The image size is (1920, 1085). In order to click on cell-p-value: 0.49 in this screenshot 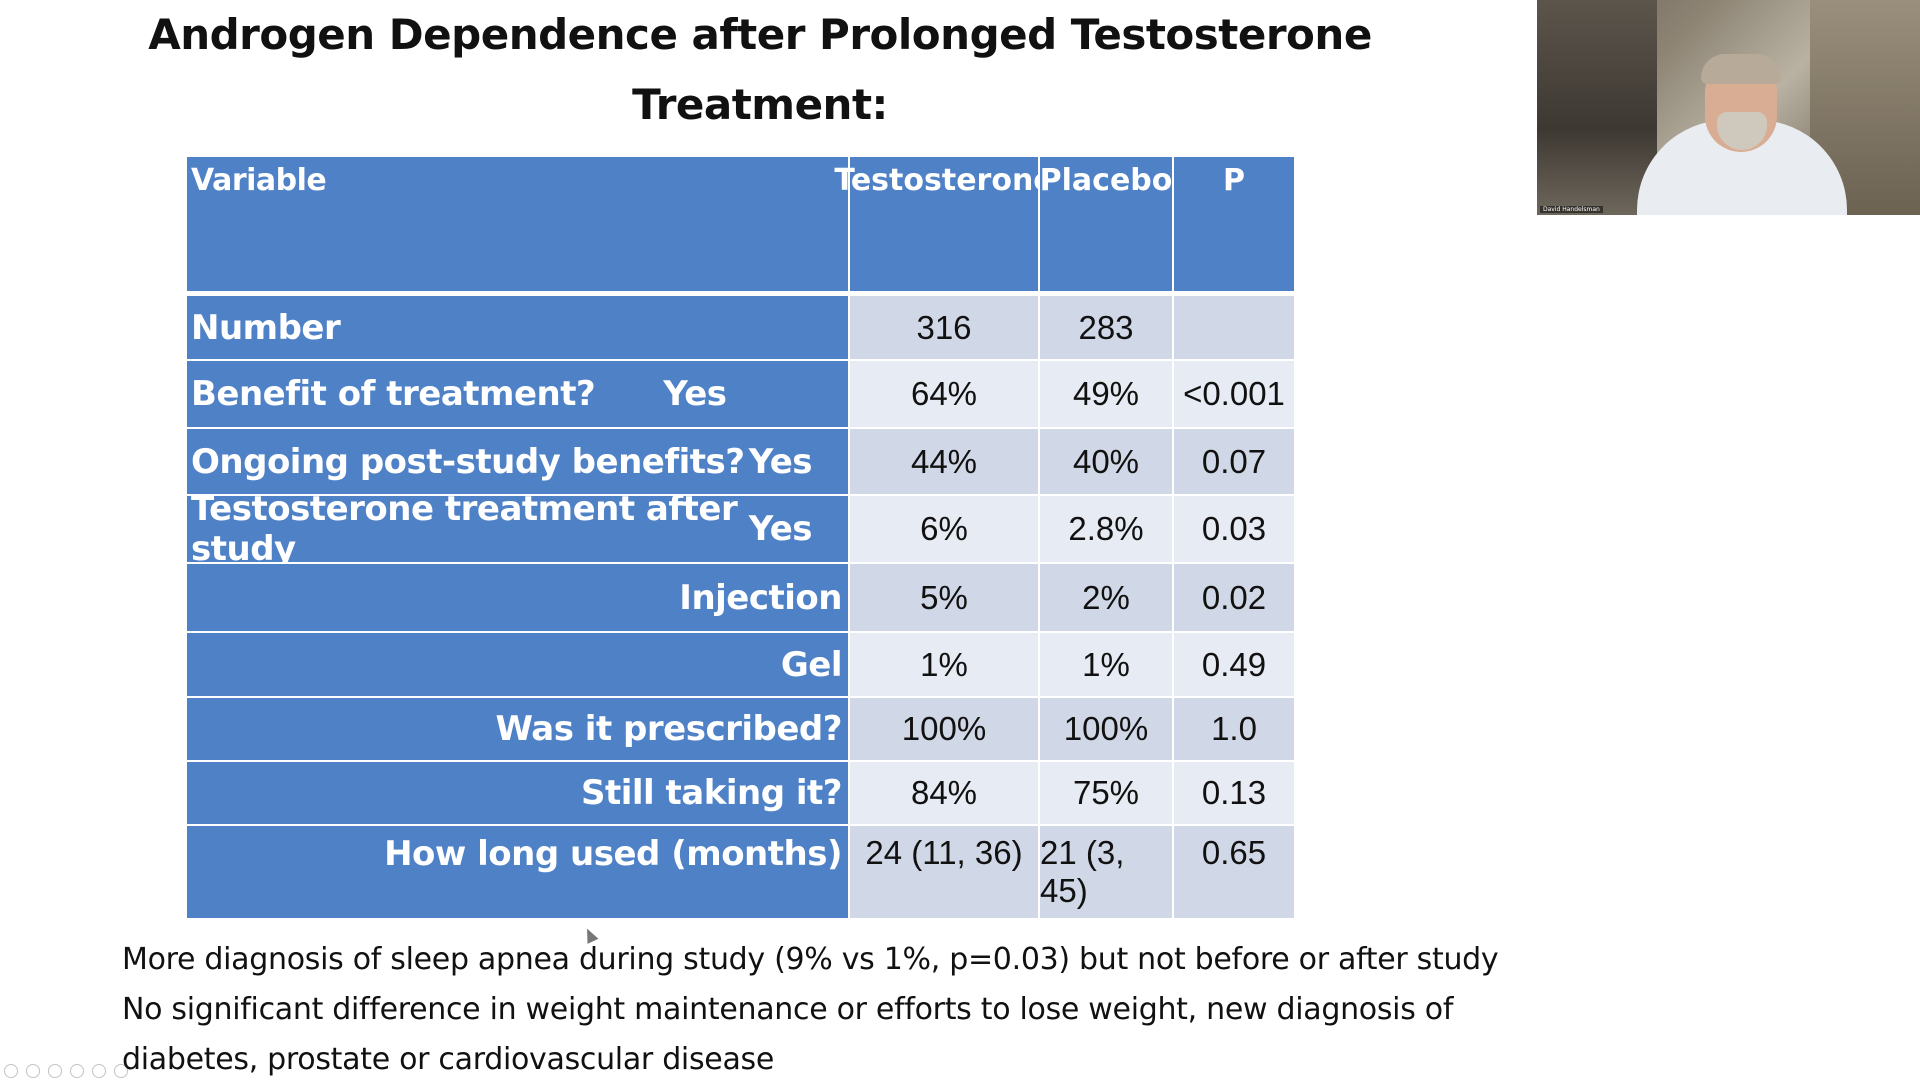, I will do `click(1234, 664)`.